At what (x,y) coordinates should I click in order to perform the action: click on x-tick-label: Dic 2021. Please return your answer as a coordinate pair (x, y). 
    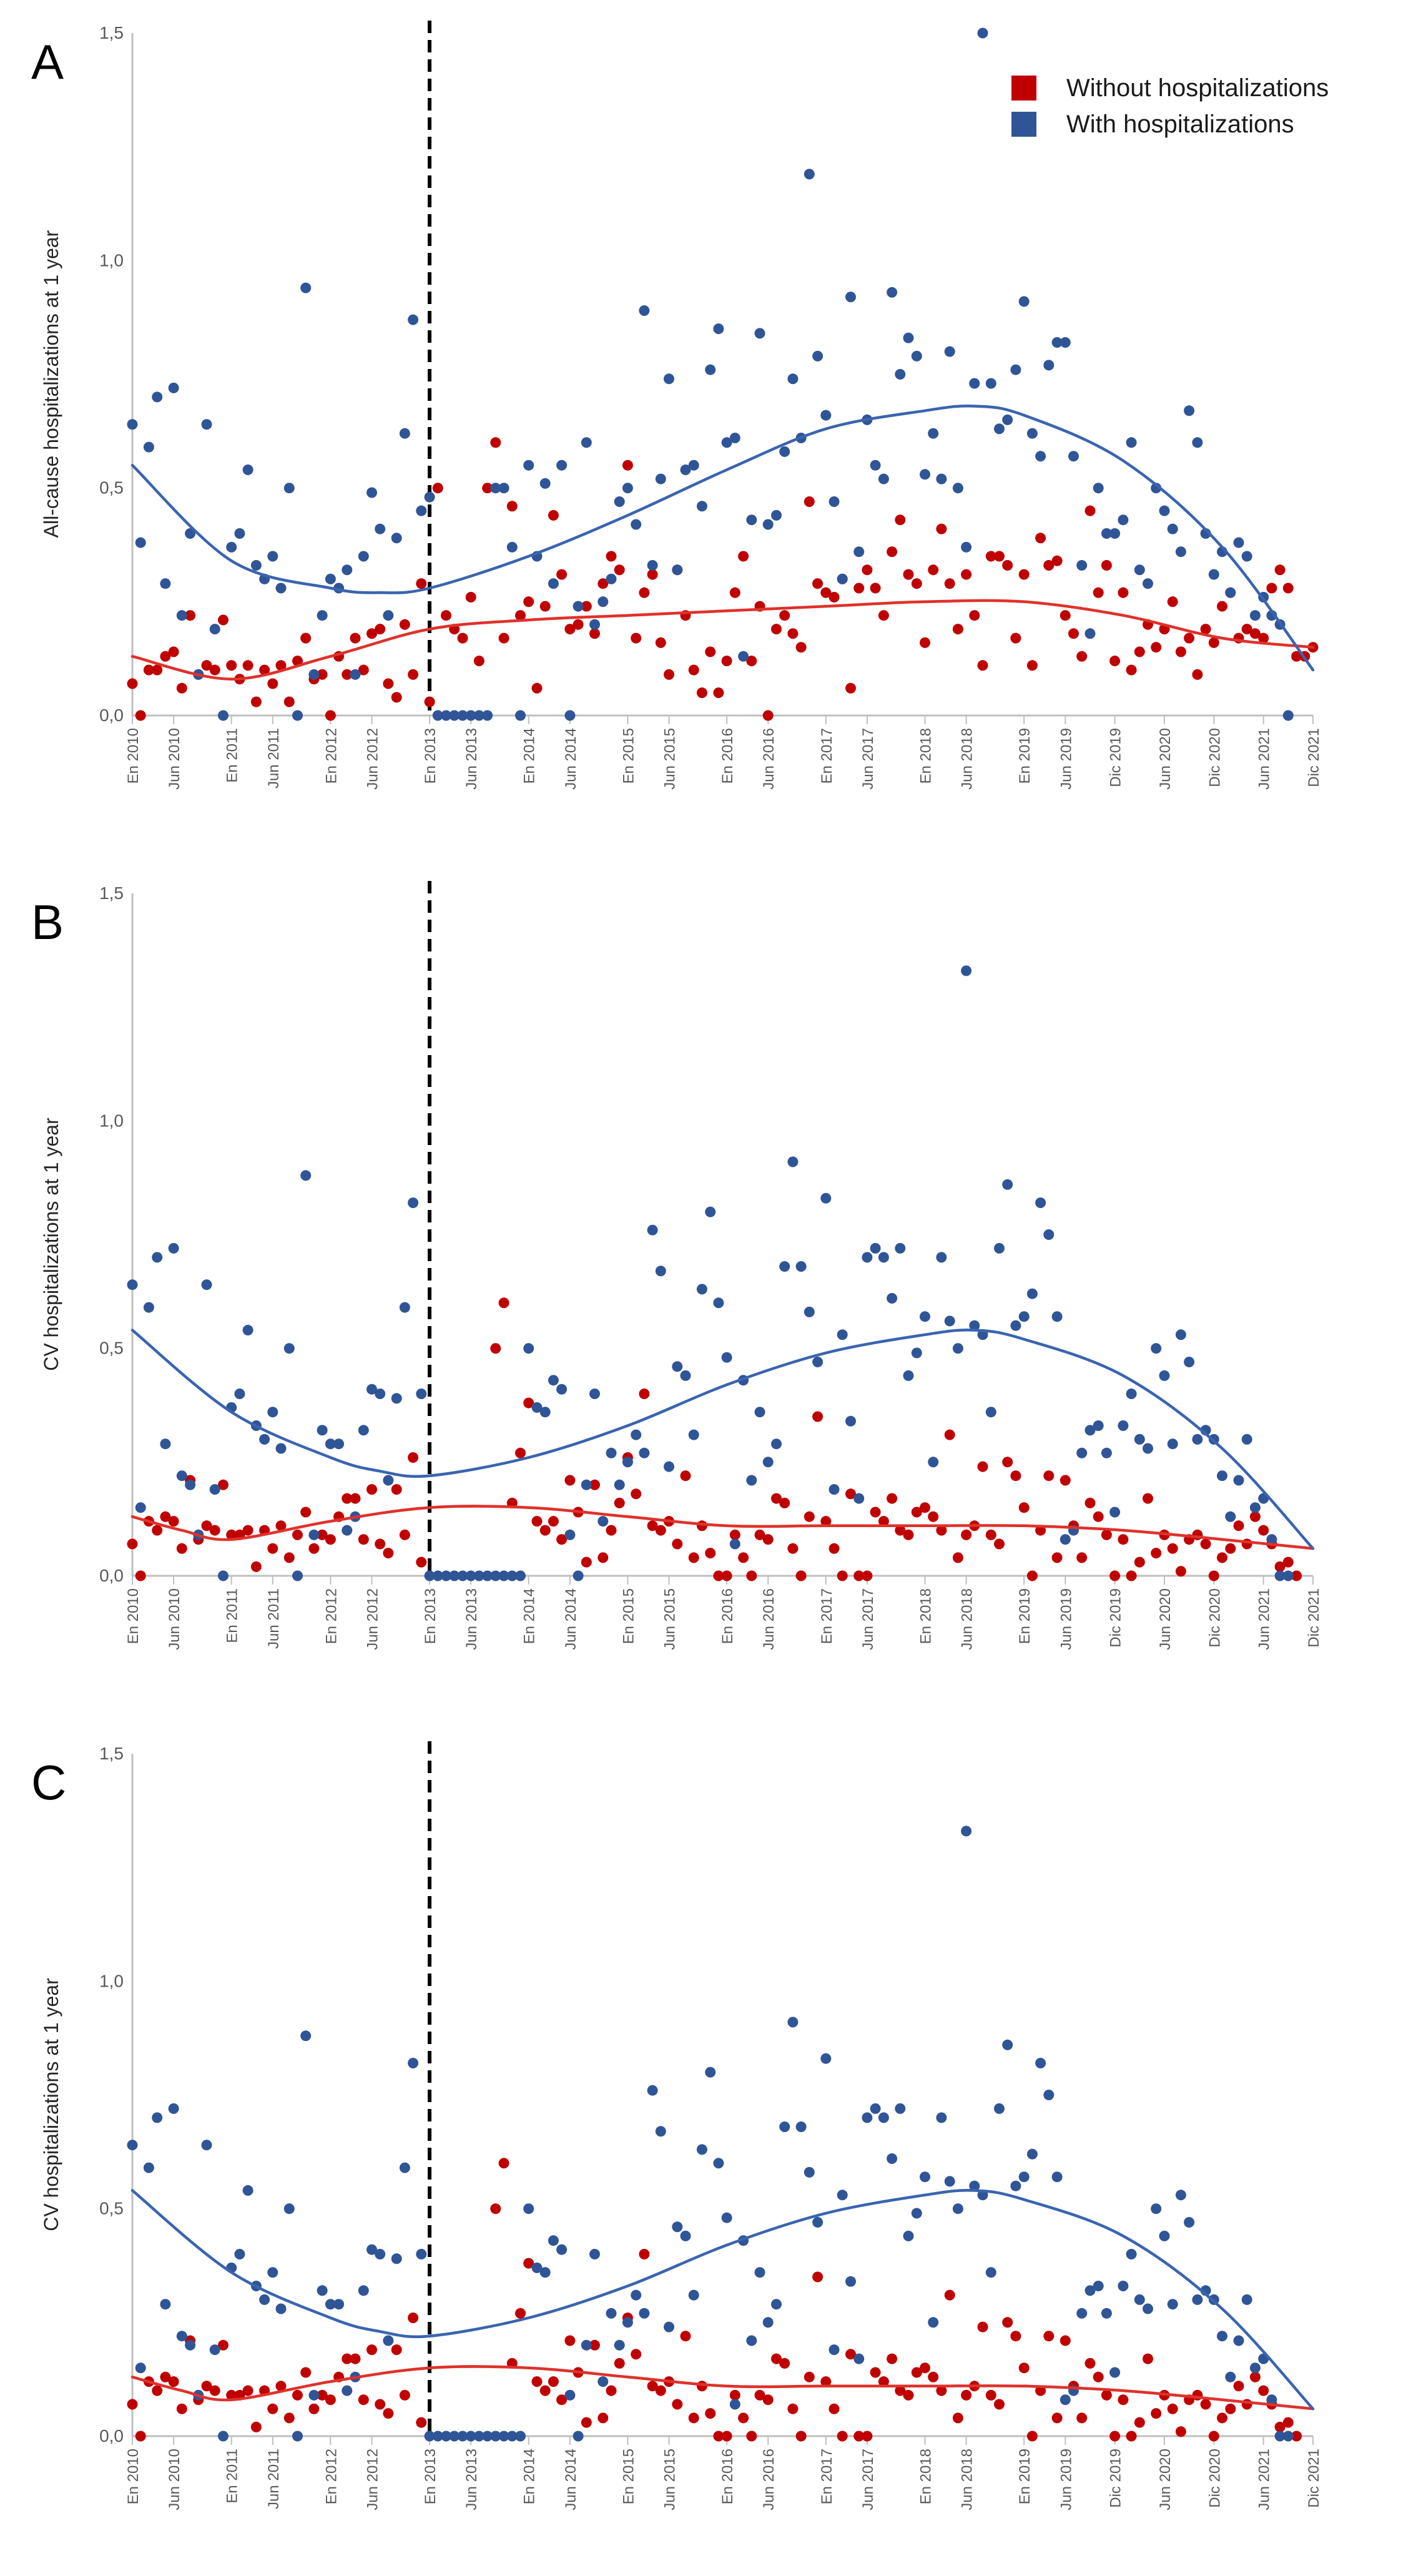
    Looking at the image, I should click on (1314, 2478).